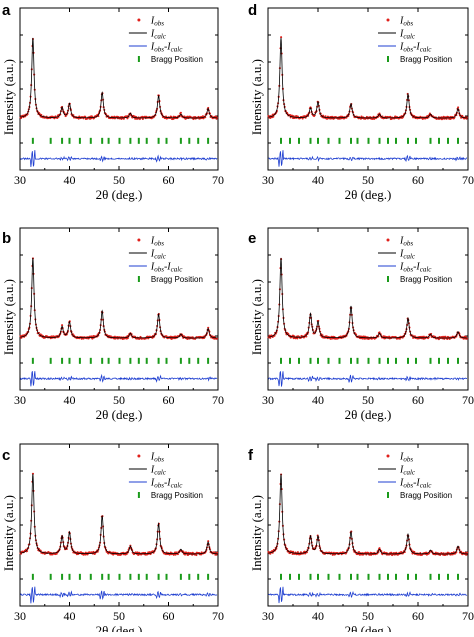 This screenshot has width=474, height=637. Describe the element at coordinates (251, 455) in the screenshot. I see `panel-letter: f` at that location.